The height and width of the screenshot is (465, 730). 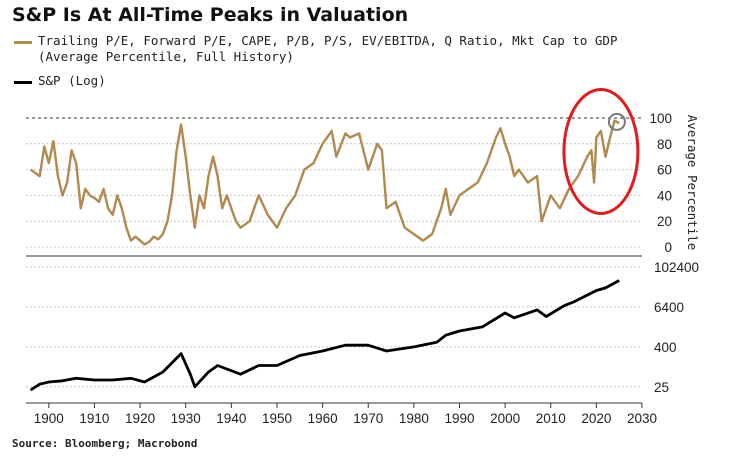 What do you see at coordinates (692, 182) in the screenshot?
I see `top-y-axis-title: Average Percentile` at bounding box center [692, 182].